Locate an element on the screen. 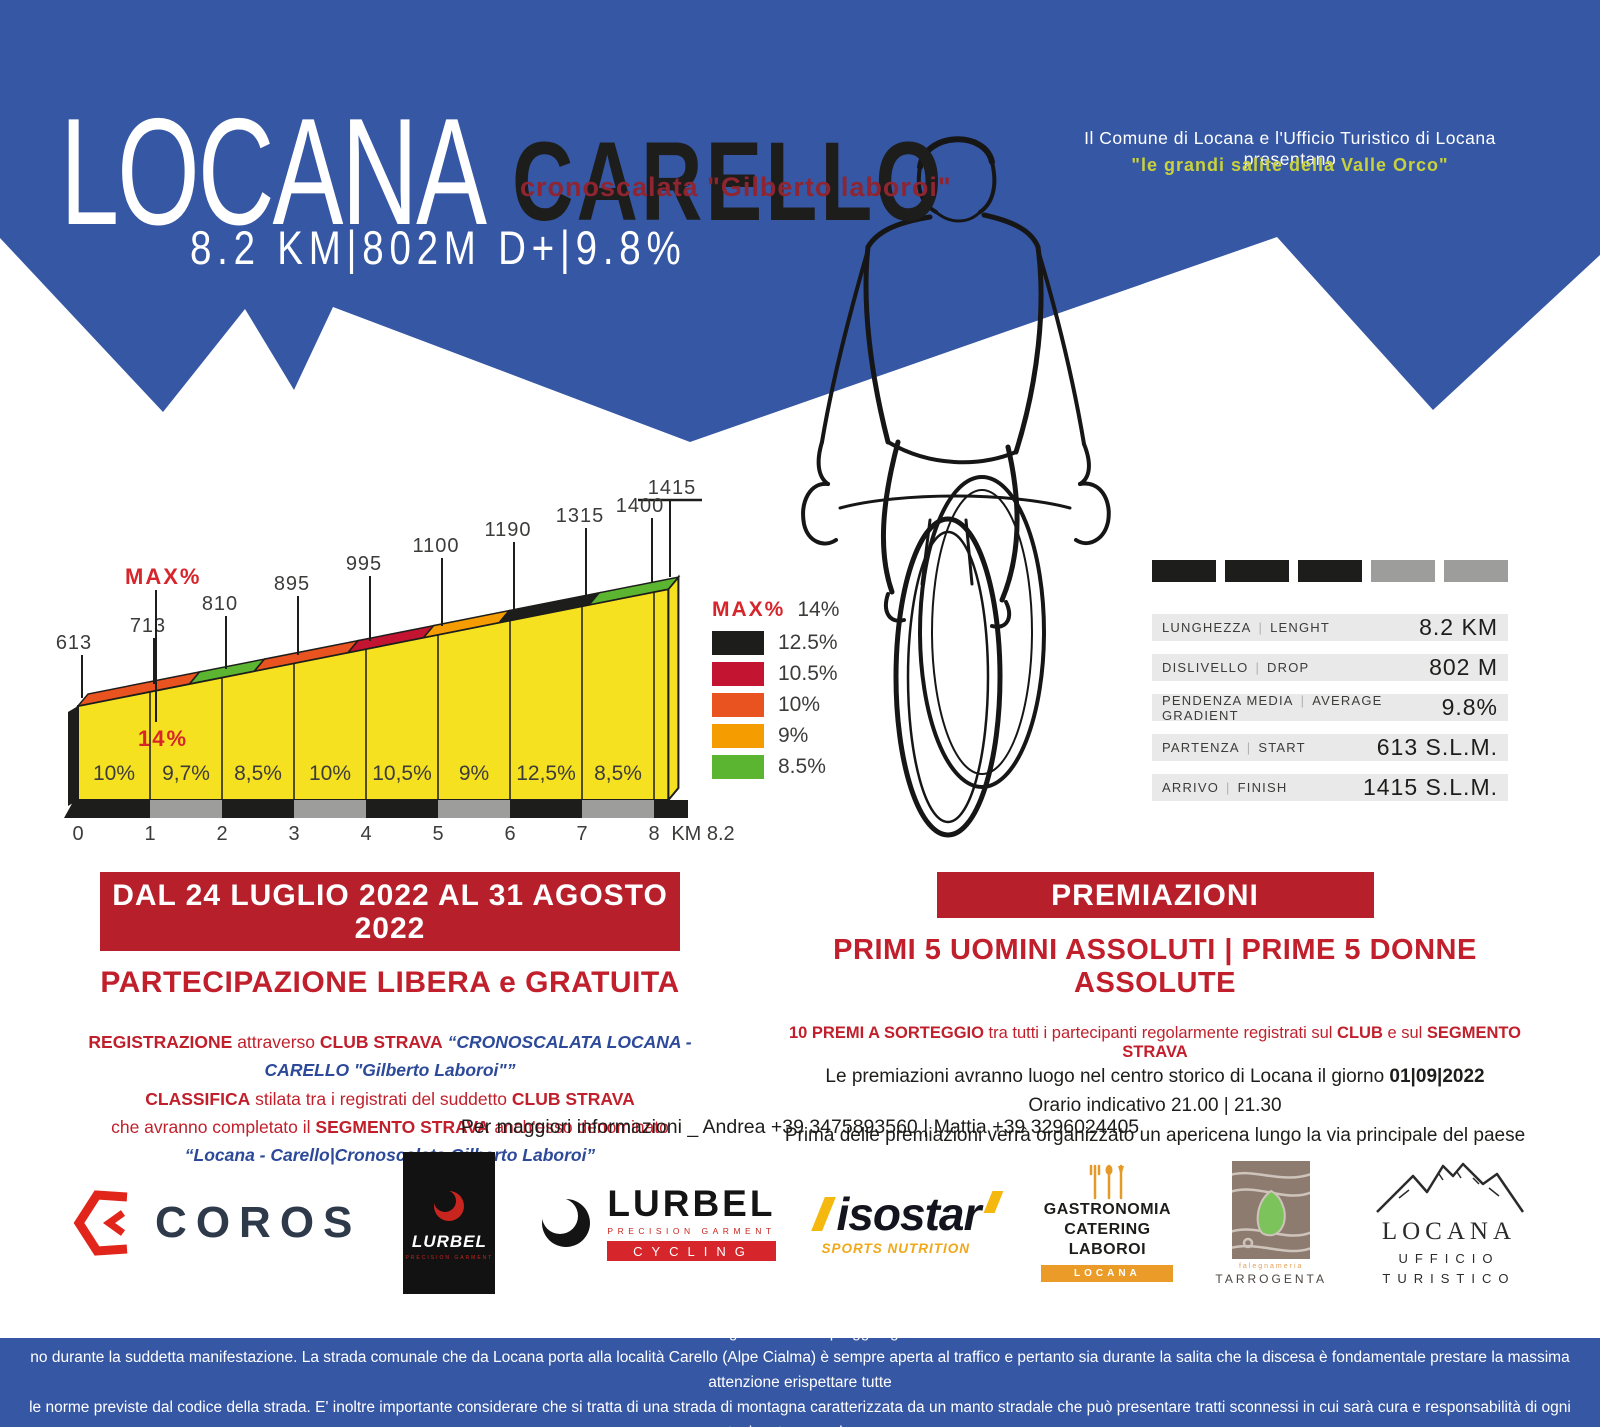  stat-row-finish: ARRIVO | FINISH 1415 S.L.M. is located at coordinates (1330, 787).